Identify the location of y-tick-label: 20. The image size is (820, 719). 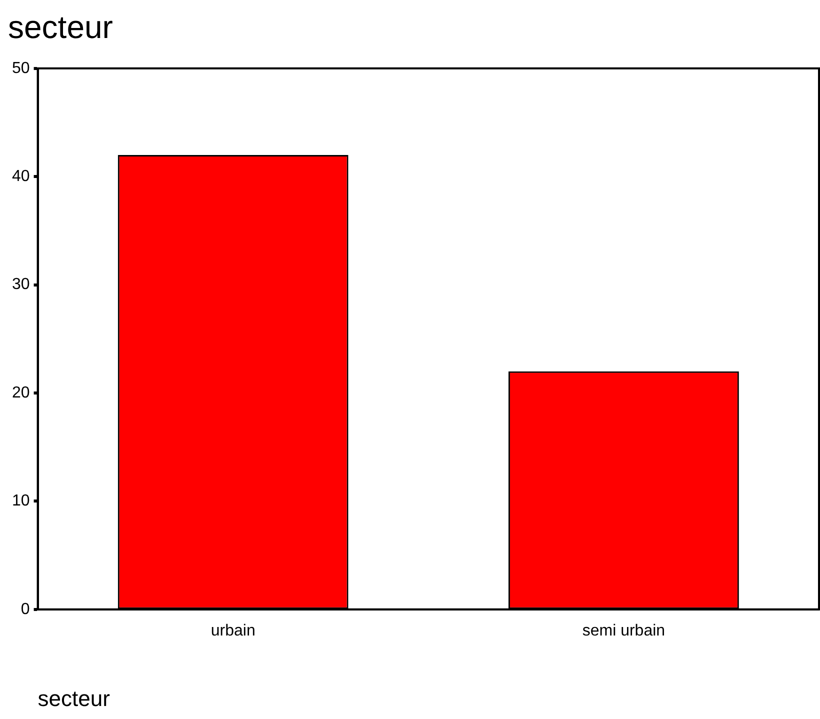
(21, 393).